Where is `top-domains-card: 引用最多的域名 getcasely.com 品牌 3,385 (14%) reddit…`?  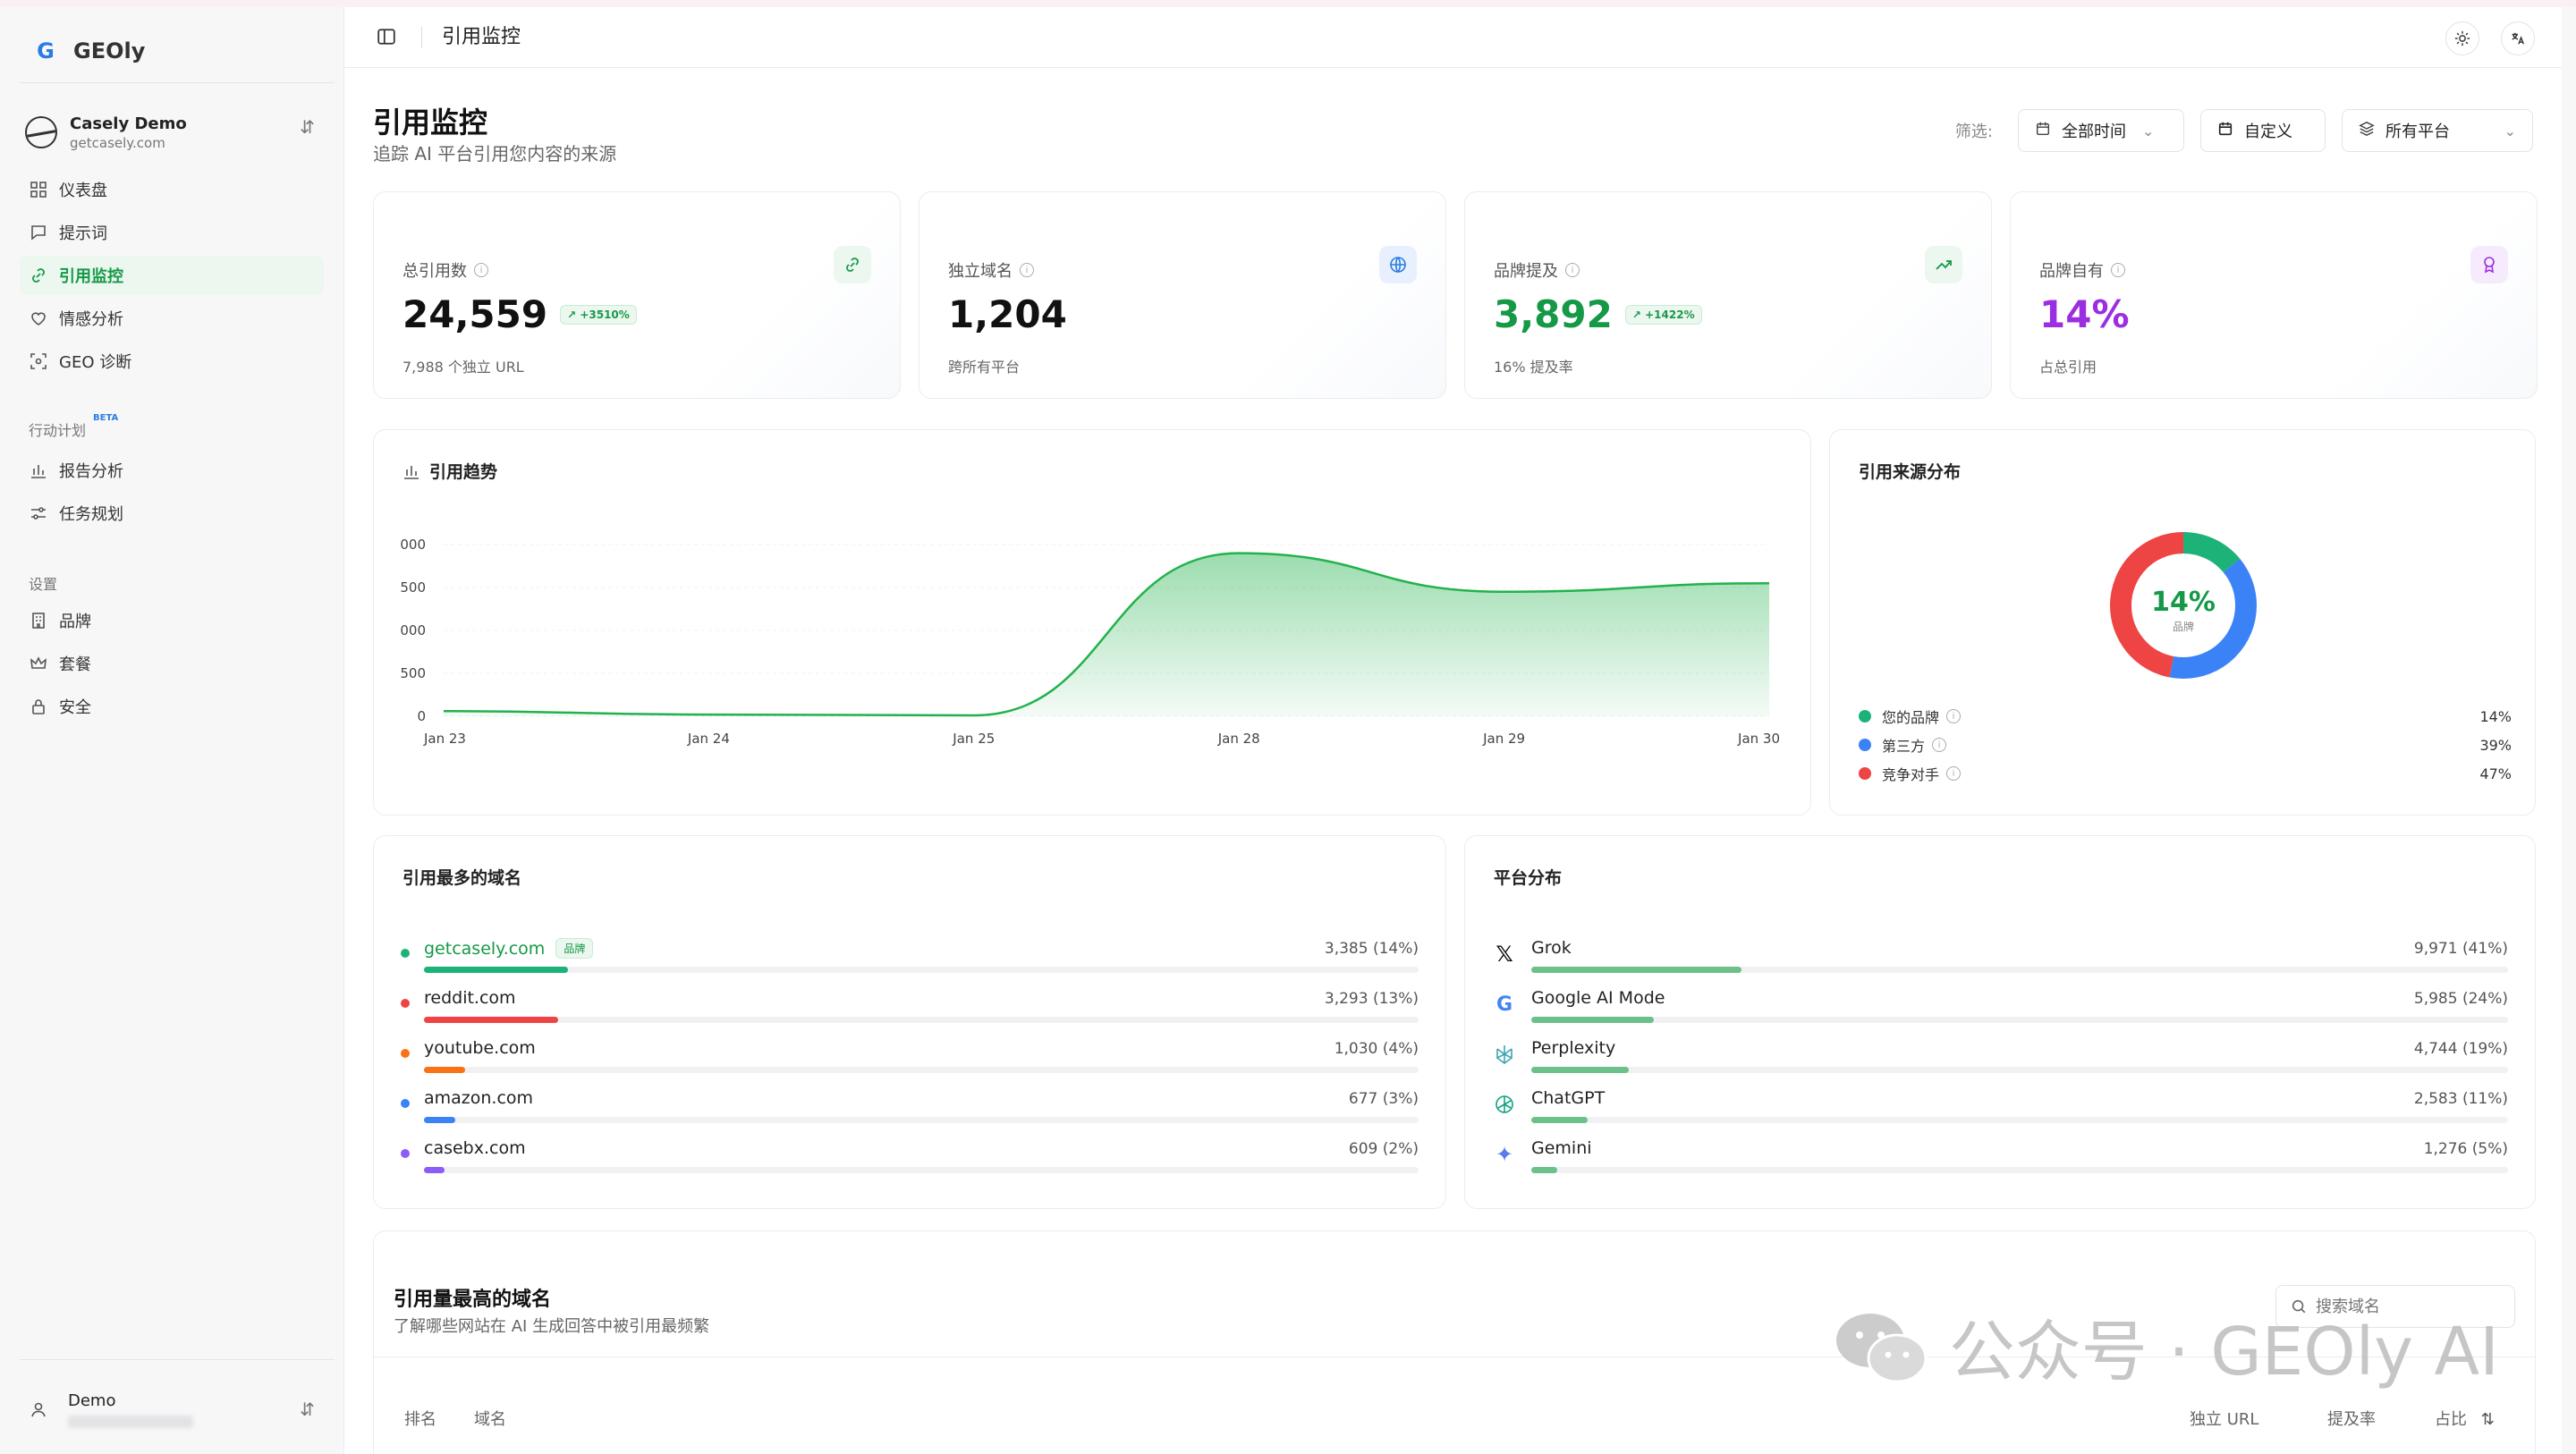
top-domains-card: 引用最多的域名 getcasely.com 品牌 3,385 (14%) reddit… is located at coordinates (909, 1022).